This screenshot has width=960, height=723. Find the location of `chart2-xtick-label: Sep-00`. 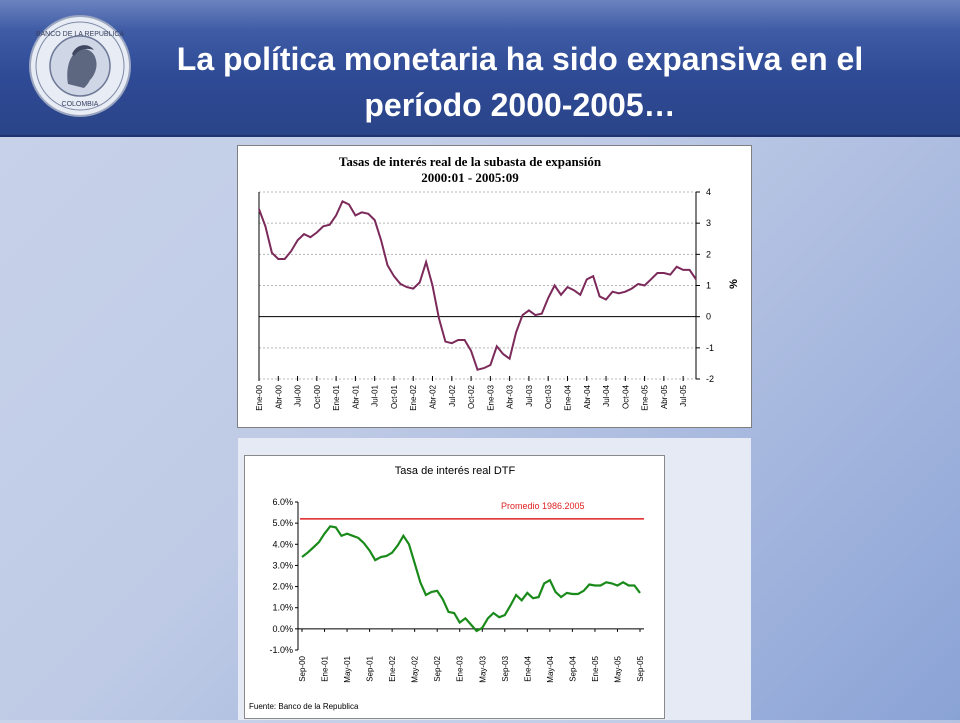

chart2-xtick-label: Sep-00 is located at coordinates (302, 668).